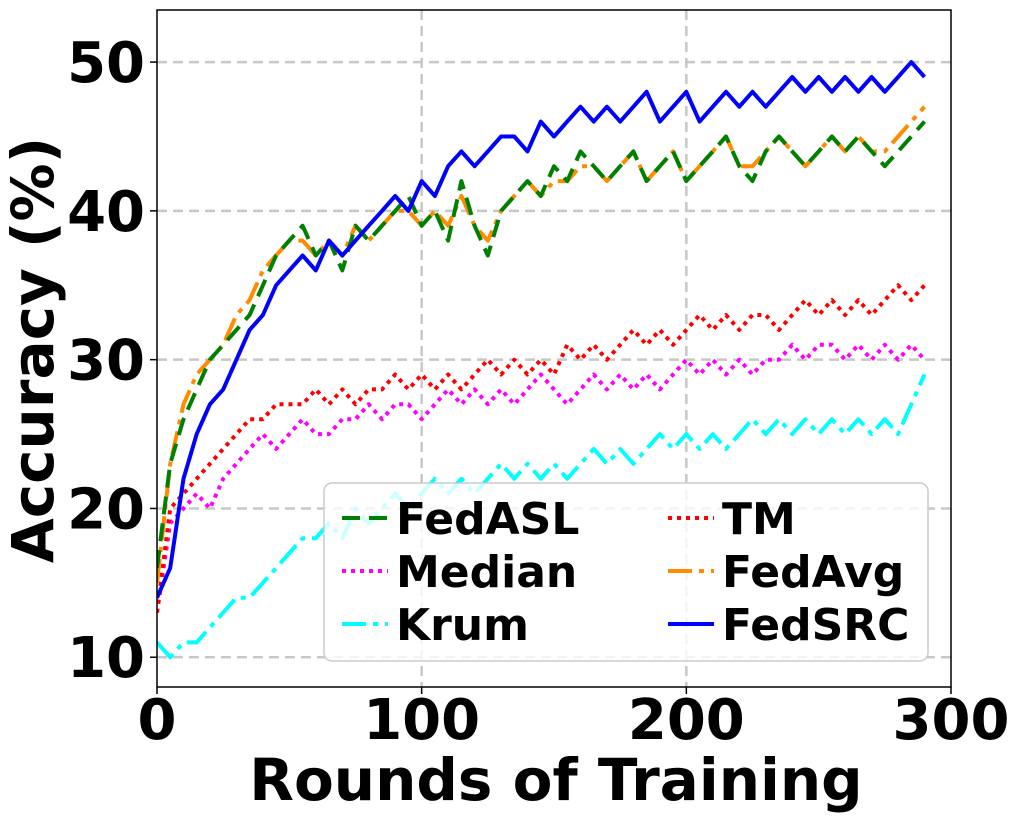  I want to click on x-axis-label: Rounds of Training, so click(555, 780).